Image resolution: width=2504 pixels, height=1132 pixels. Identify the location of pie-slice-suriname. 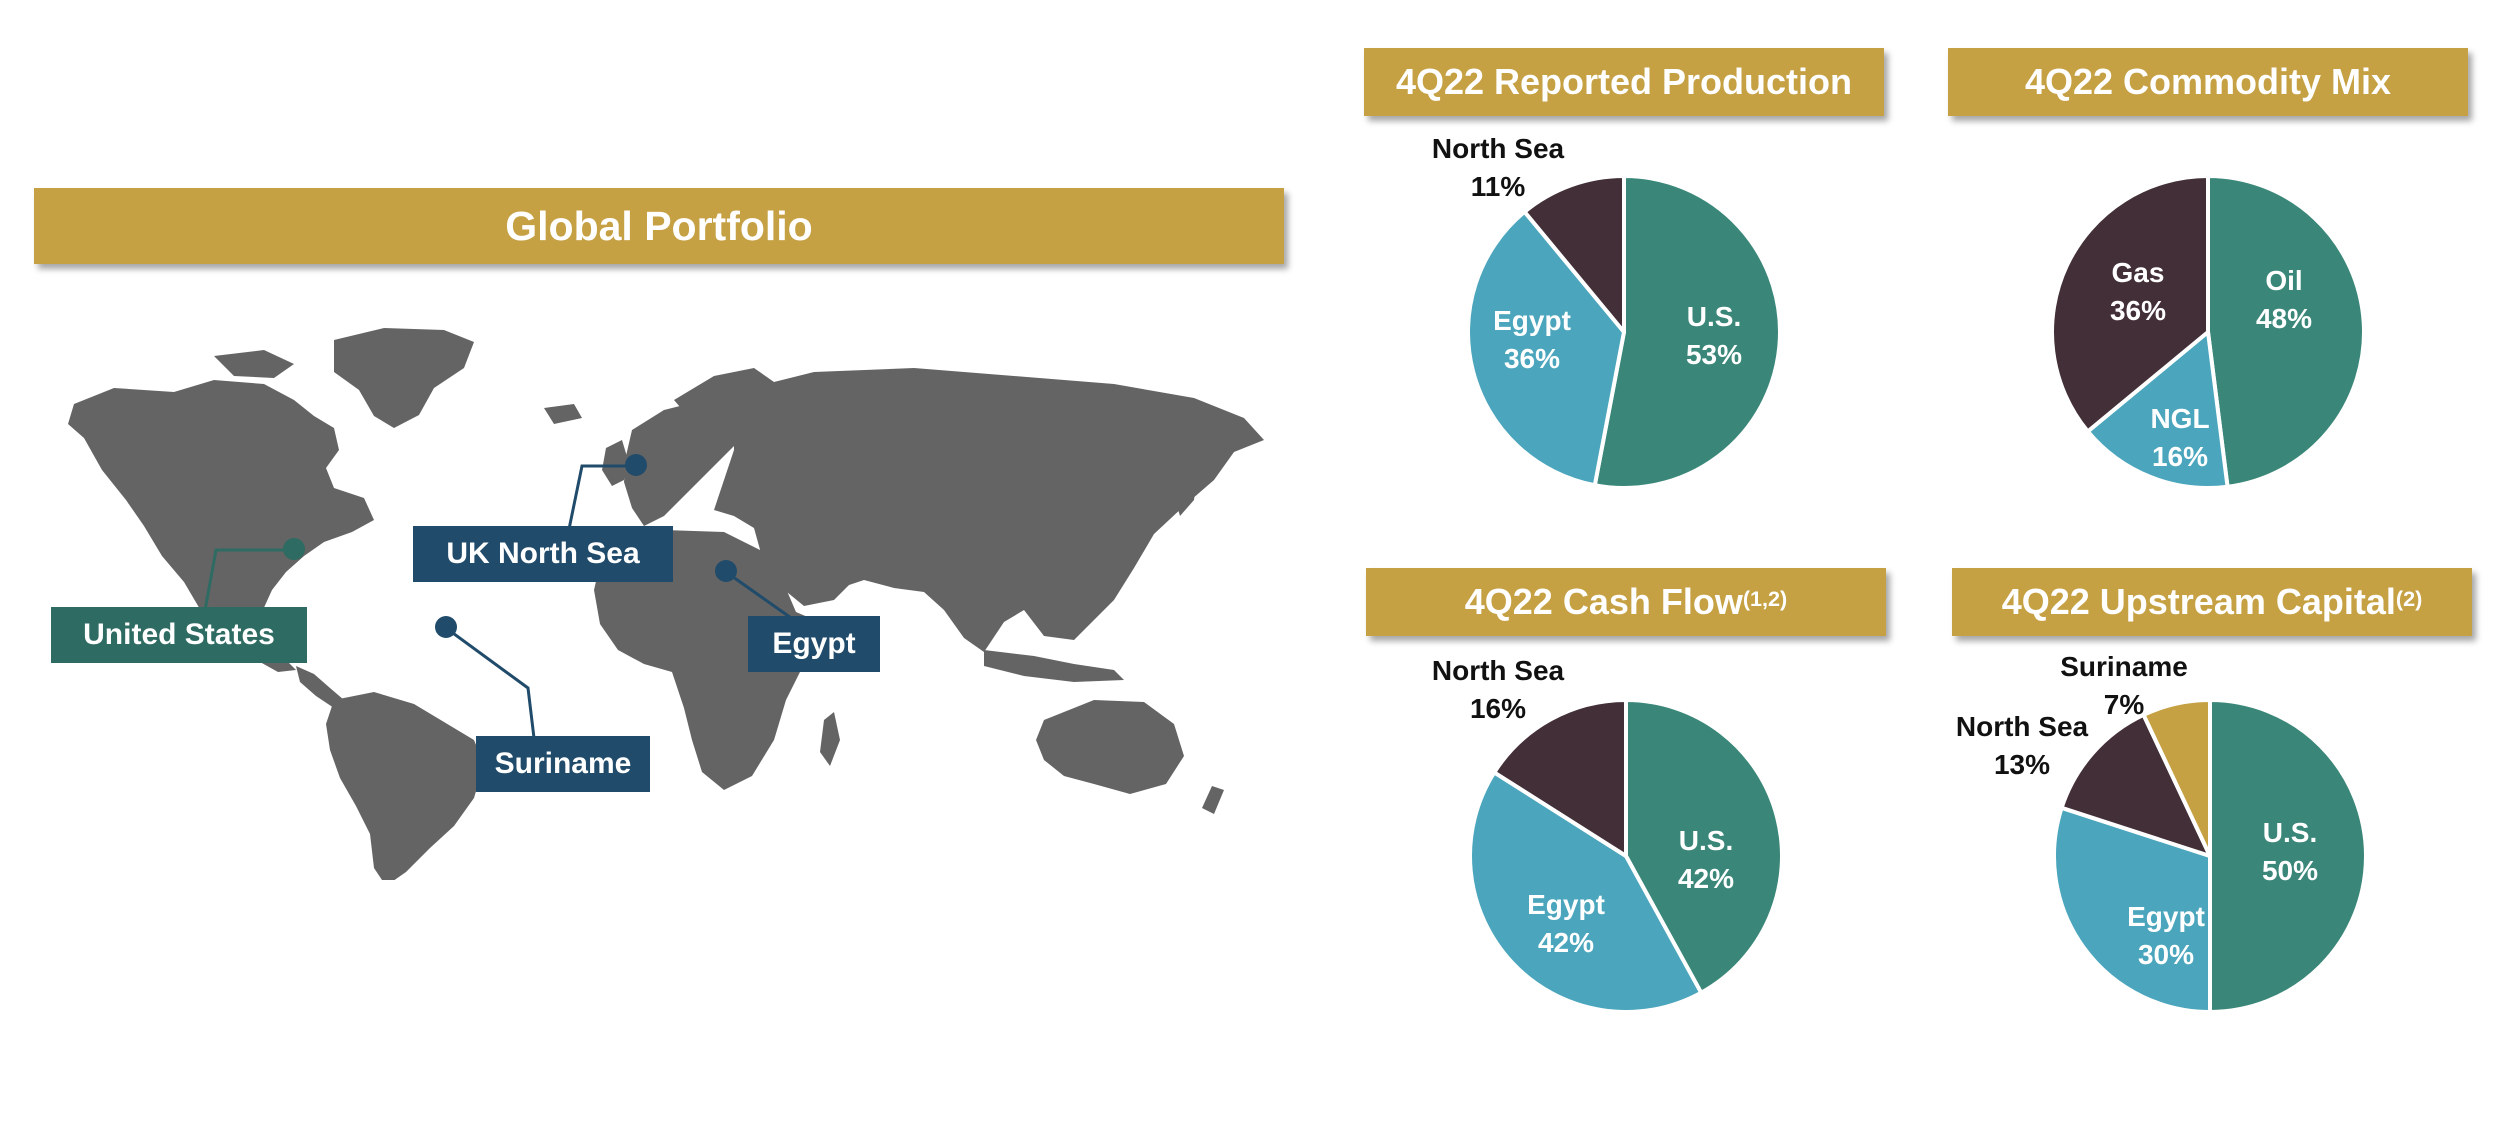
(2176, 778).